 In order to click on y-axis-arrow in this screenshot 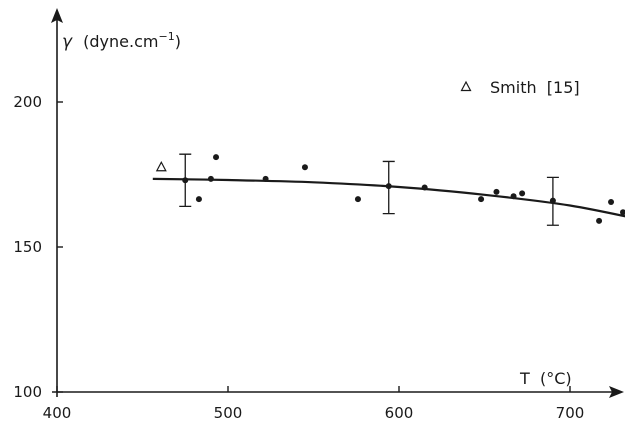, I will do `click(57, 15)`.